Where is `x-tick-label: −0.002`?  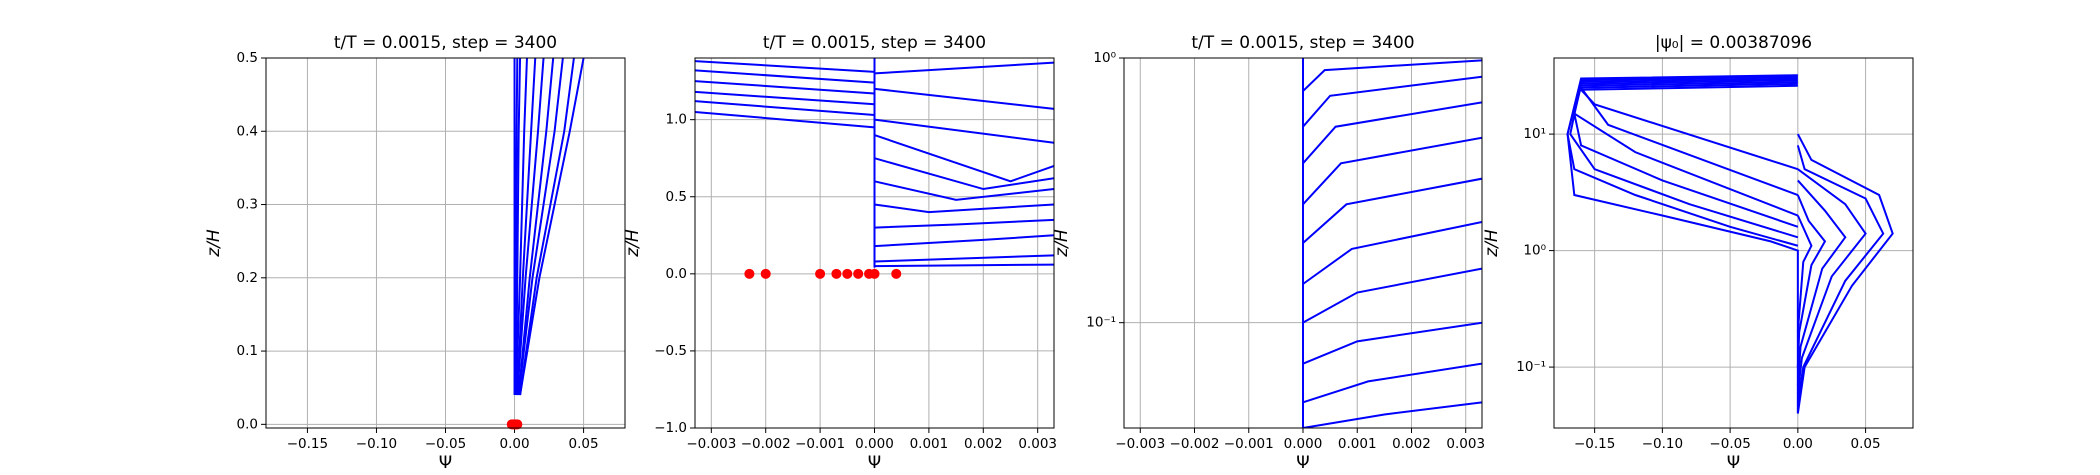
x-tick-label: −0.002 is located at coordinates (1195, 444).